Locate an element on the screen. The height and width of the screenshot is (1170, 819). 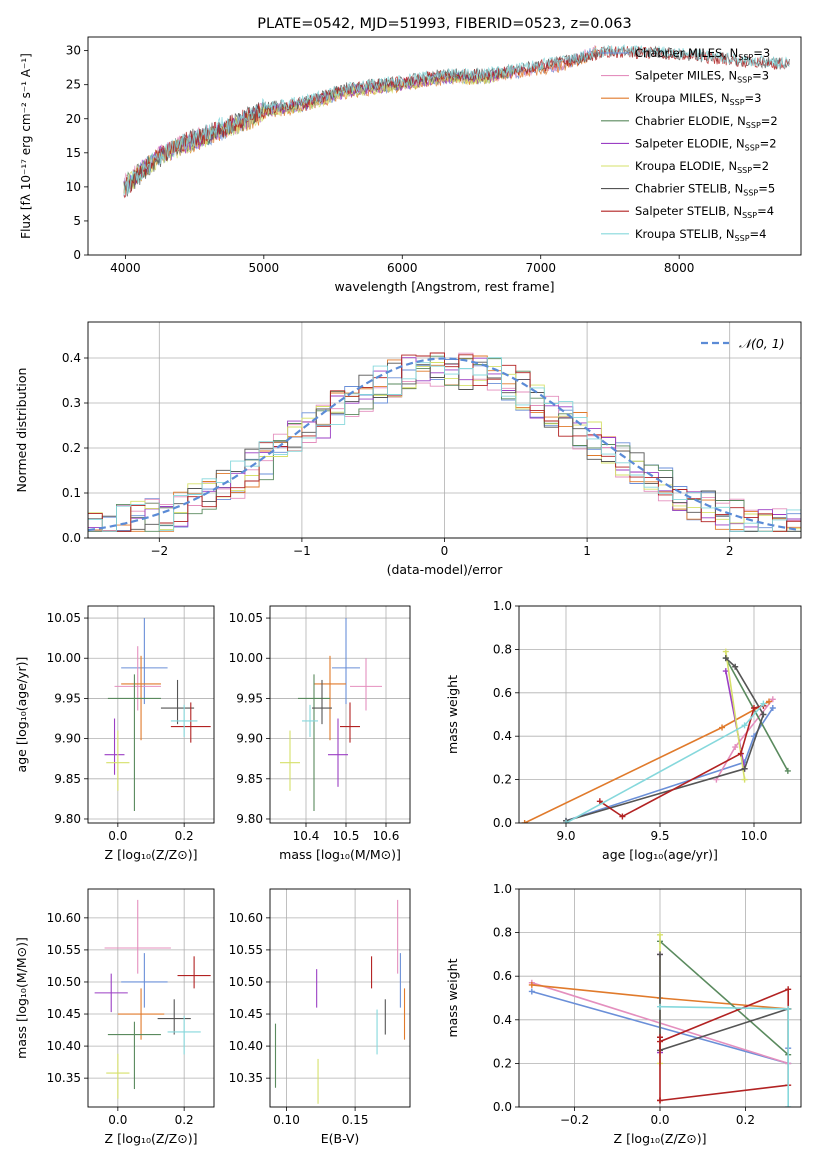
mass-vs-Z-plot is located at coordinates (152, 999).